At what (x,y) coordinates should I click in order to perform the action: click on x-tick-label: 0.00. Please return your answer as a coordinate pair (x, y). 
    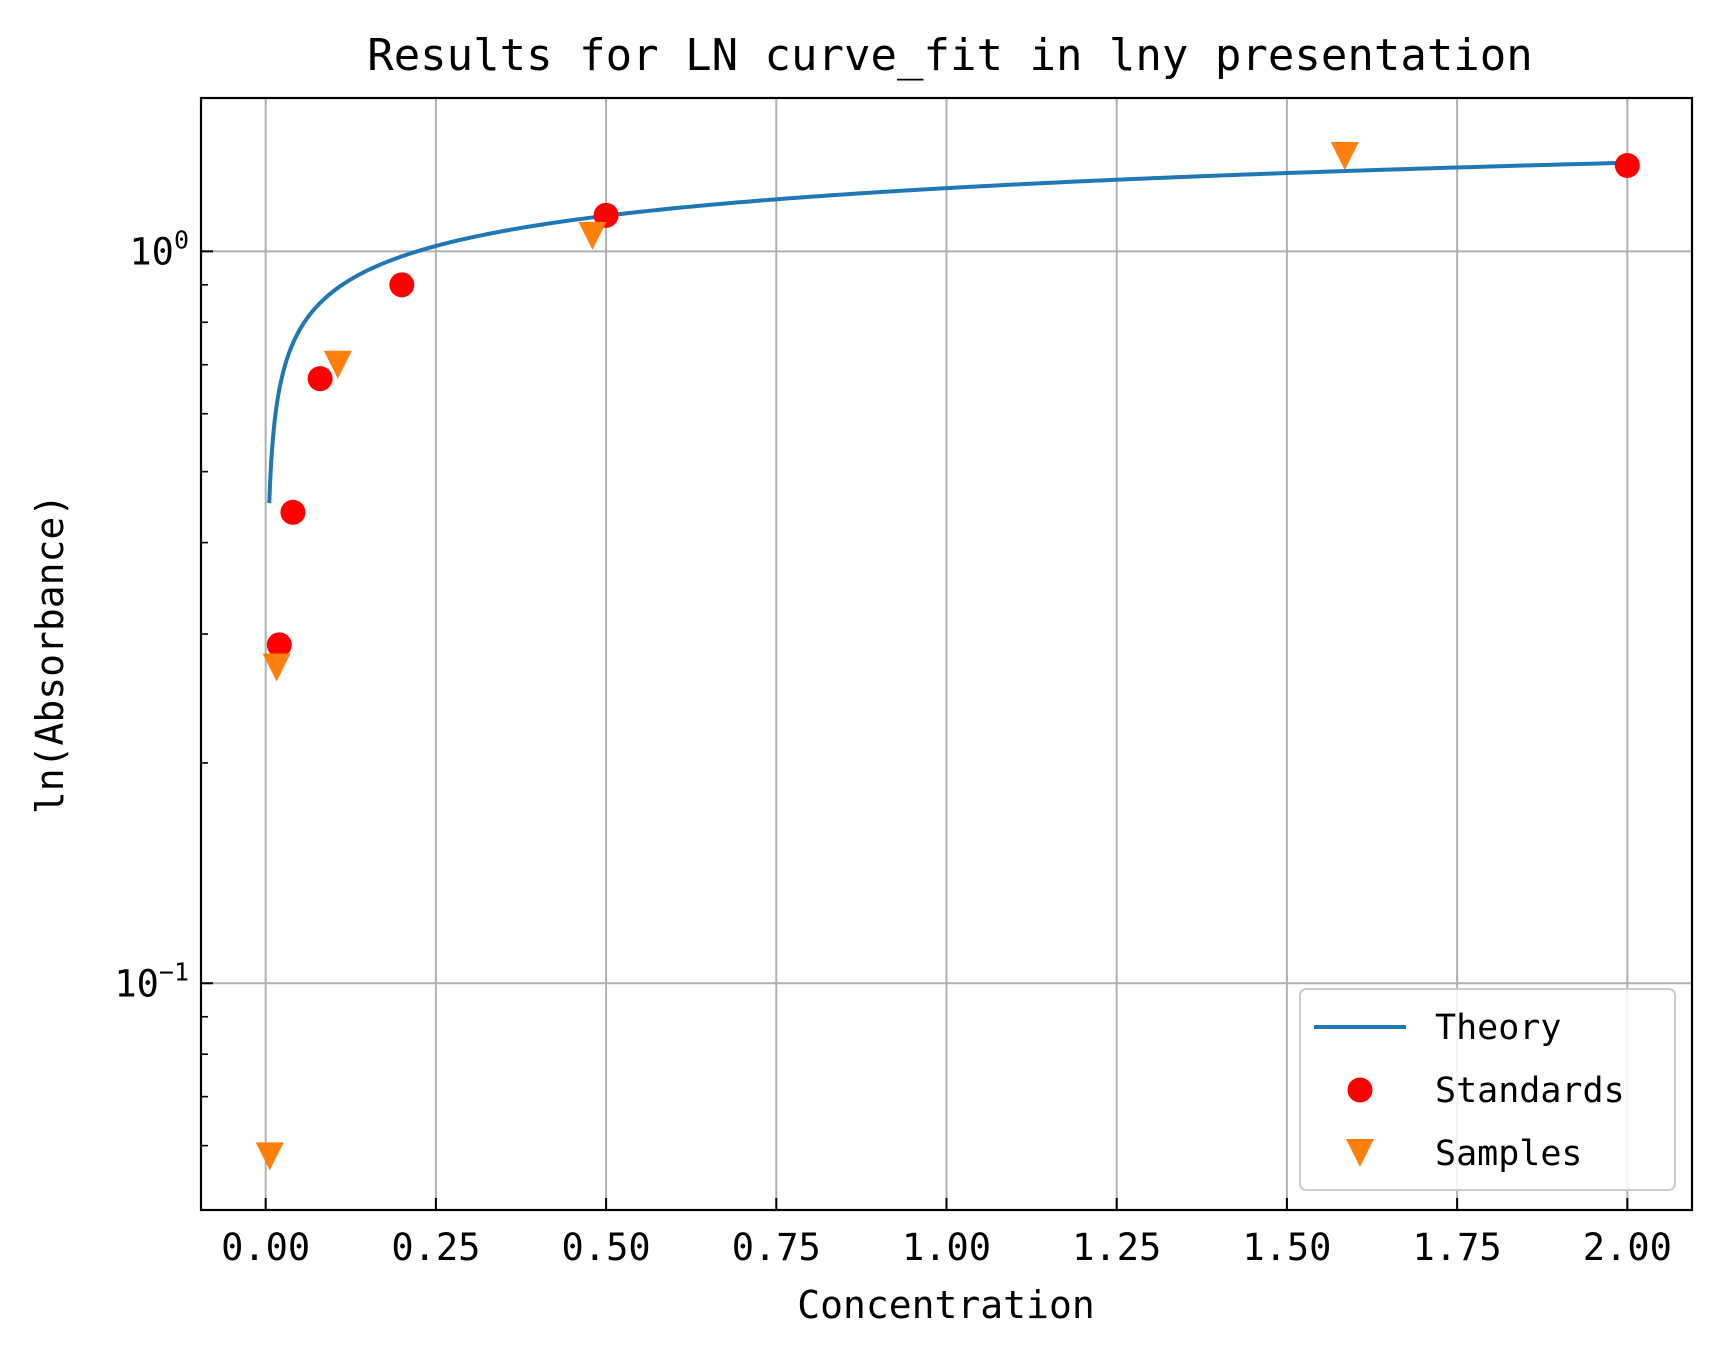
    Looking at the image, I should click on (265, 1247).